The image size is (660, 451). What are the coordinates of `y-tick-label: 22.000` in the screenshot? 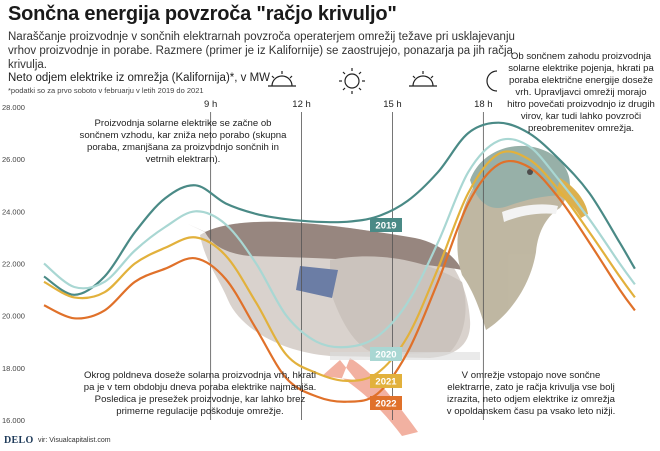 It's located at (13, 264).